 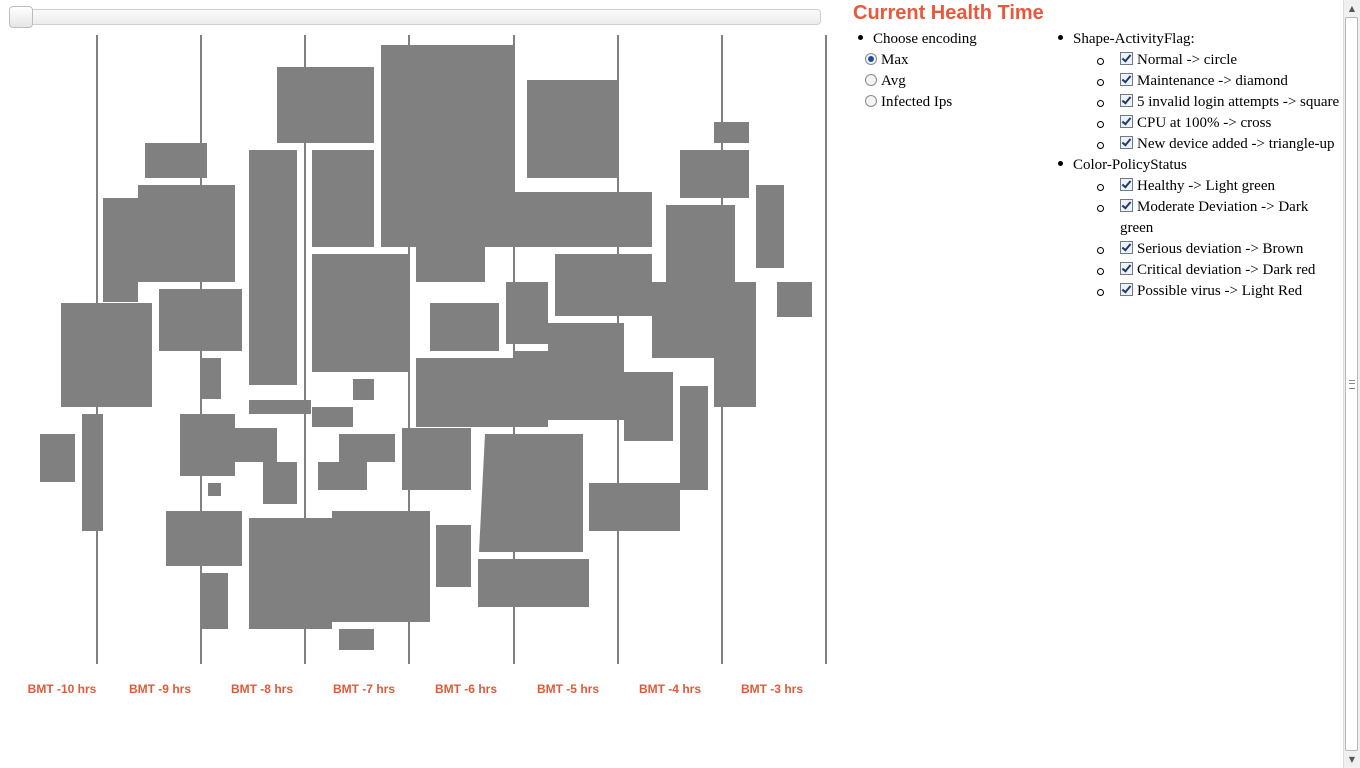 What do you see at coordinates (1212, 81) in the screenshot?
I see `legend-item-label: Maintenance -> diamond` at bounding box center [1212, 81].